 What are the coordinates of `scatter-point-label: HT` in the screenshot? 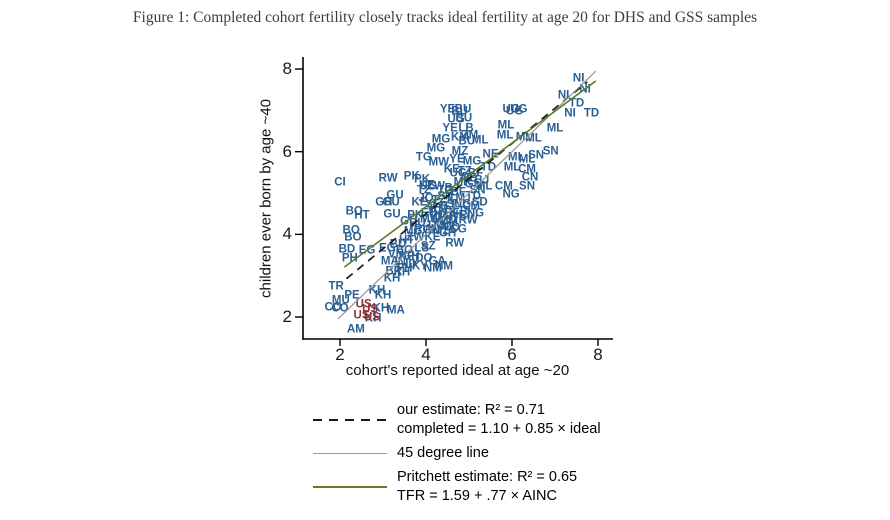 It's located at (362, 215).